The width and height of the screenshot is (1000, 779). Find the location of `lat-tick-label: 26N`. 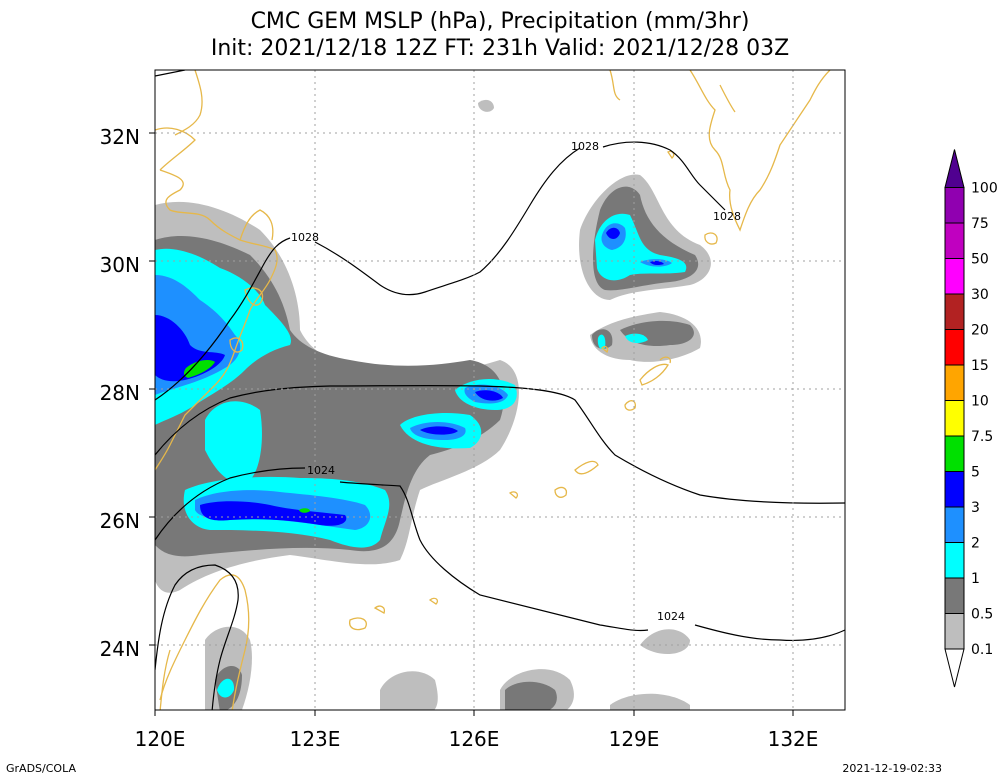

lat-tick-label: 26N is located at coordinates (120, 521).